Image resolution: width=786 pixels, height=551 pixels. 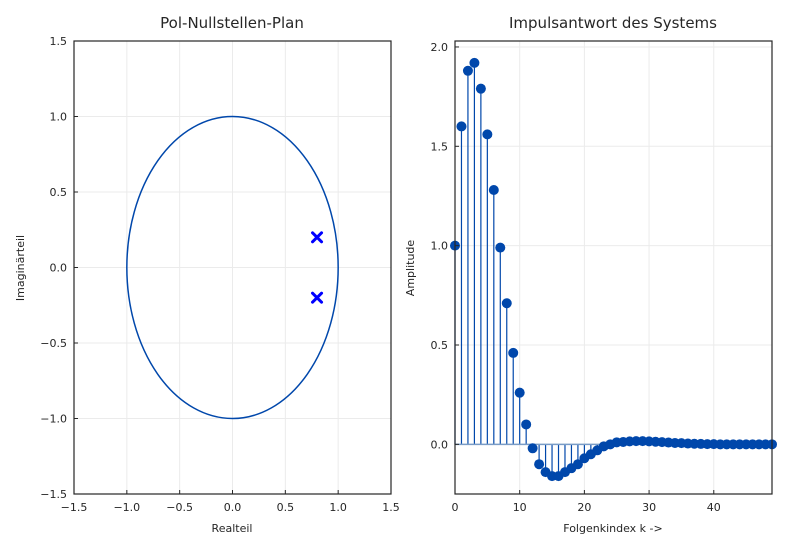 I want to click on x-tick-label: −1.0, so click(x=126, y=507).